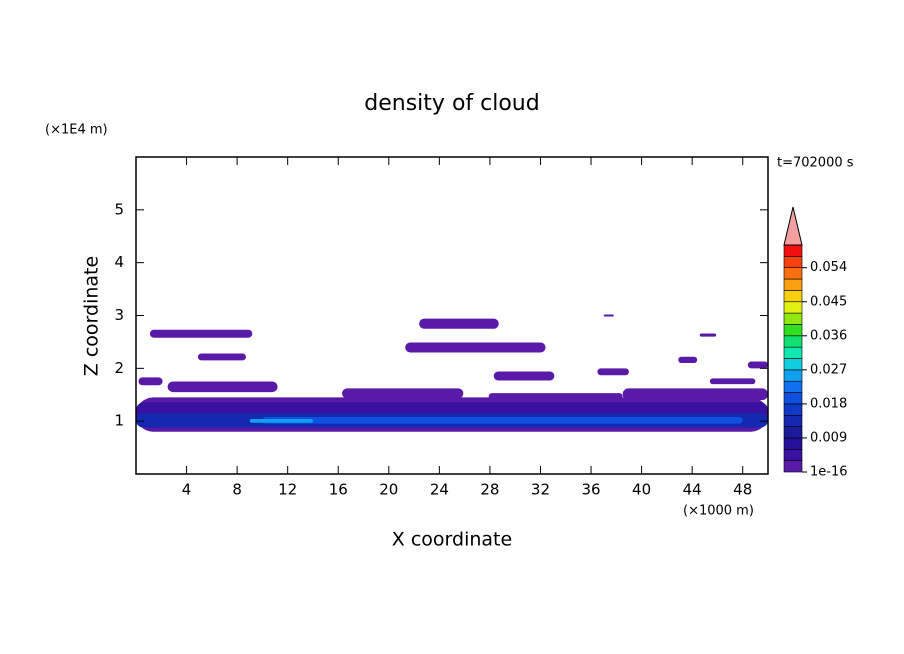  I want to click on y-axis-label: Z coordinate, so click(92, 316).